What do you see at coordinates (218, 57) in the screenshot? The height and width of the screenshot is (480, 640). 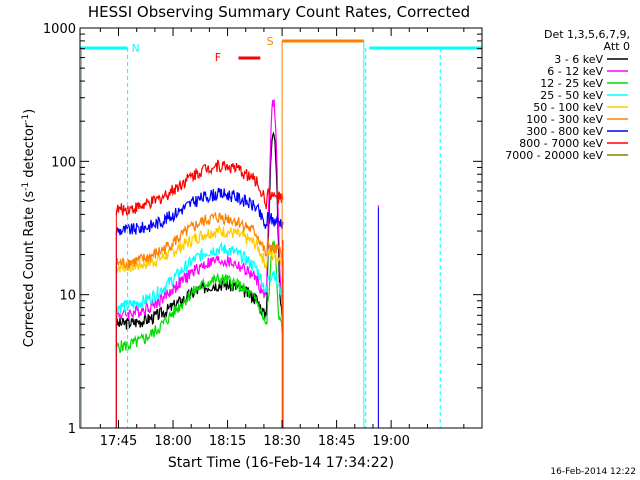 I see `annotation-f: F` at bounding box center [218, 57].